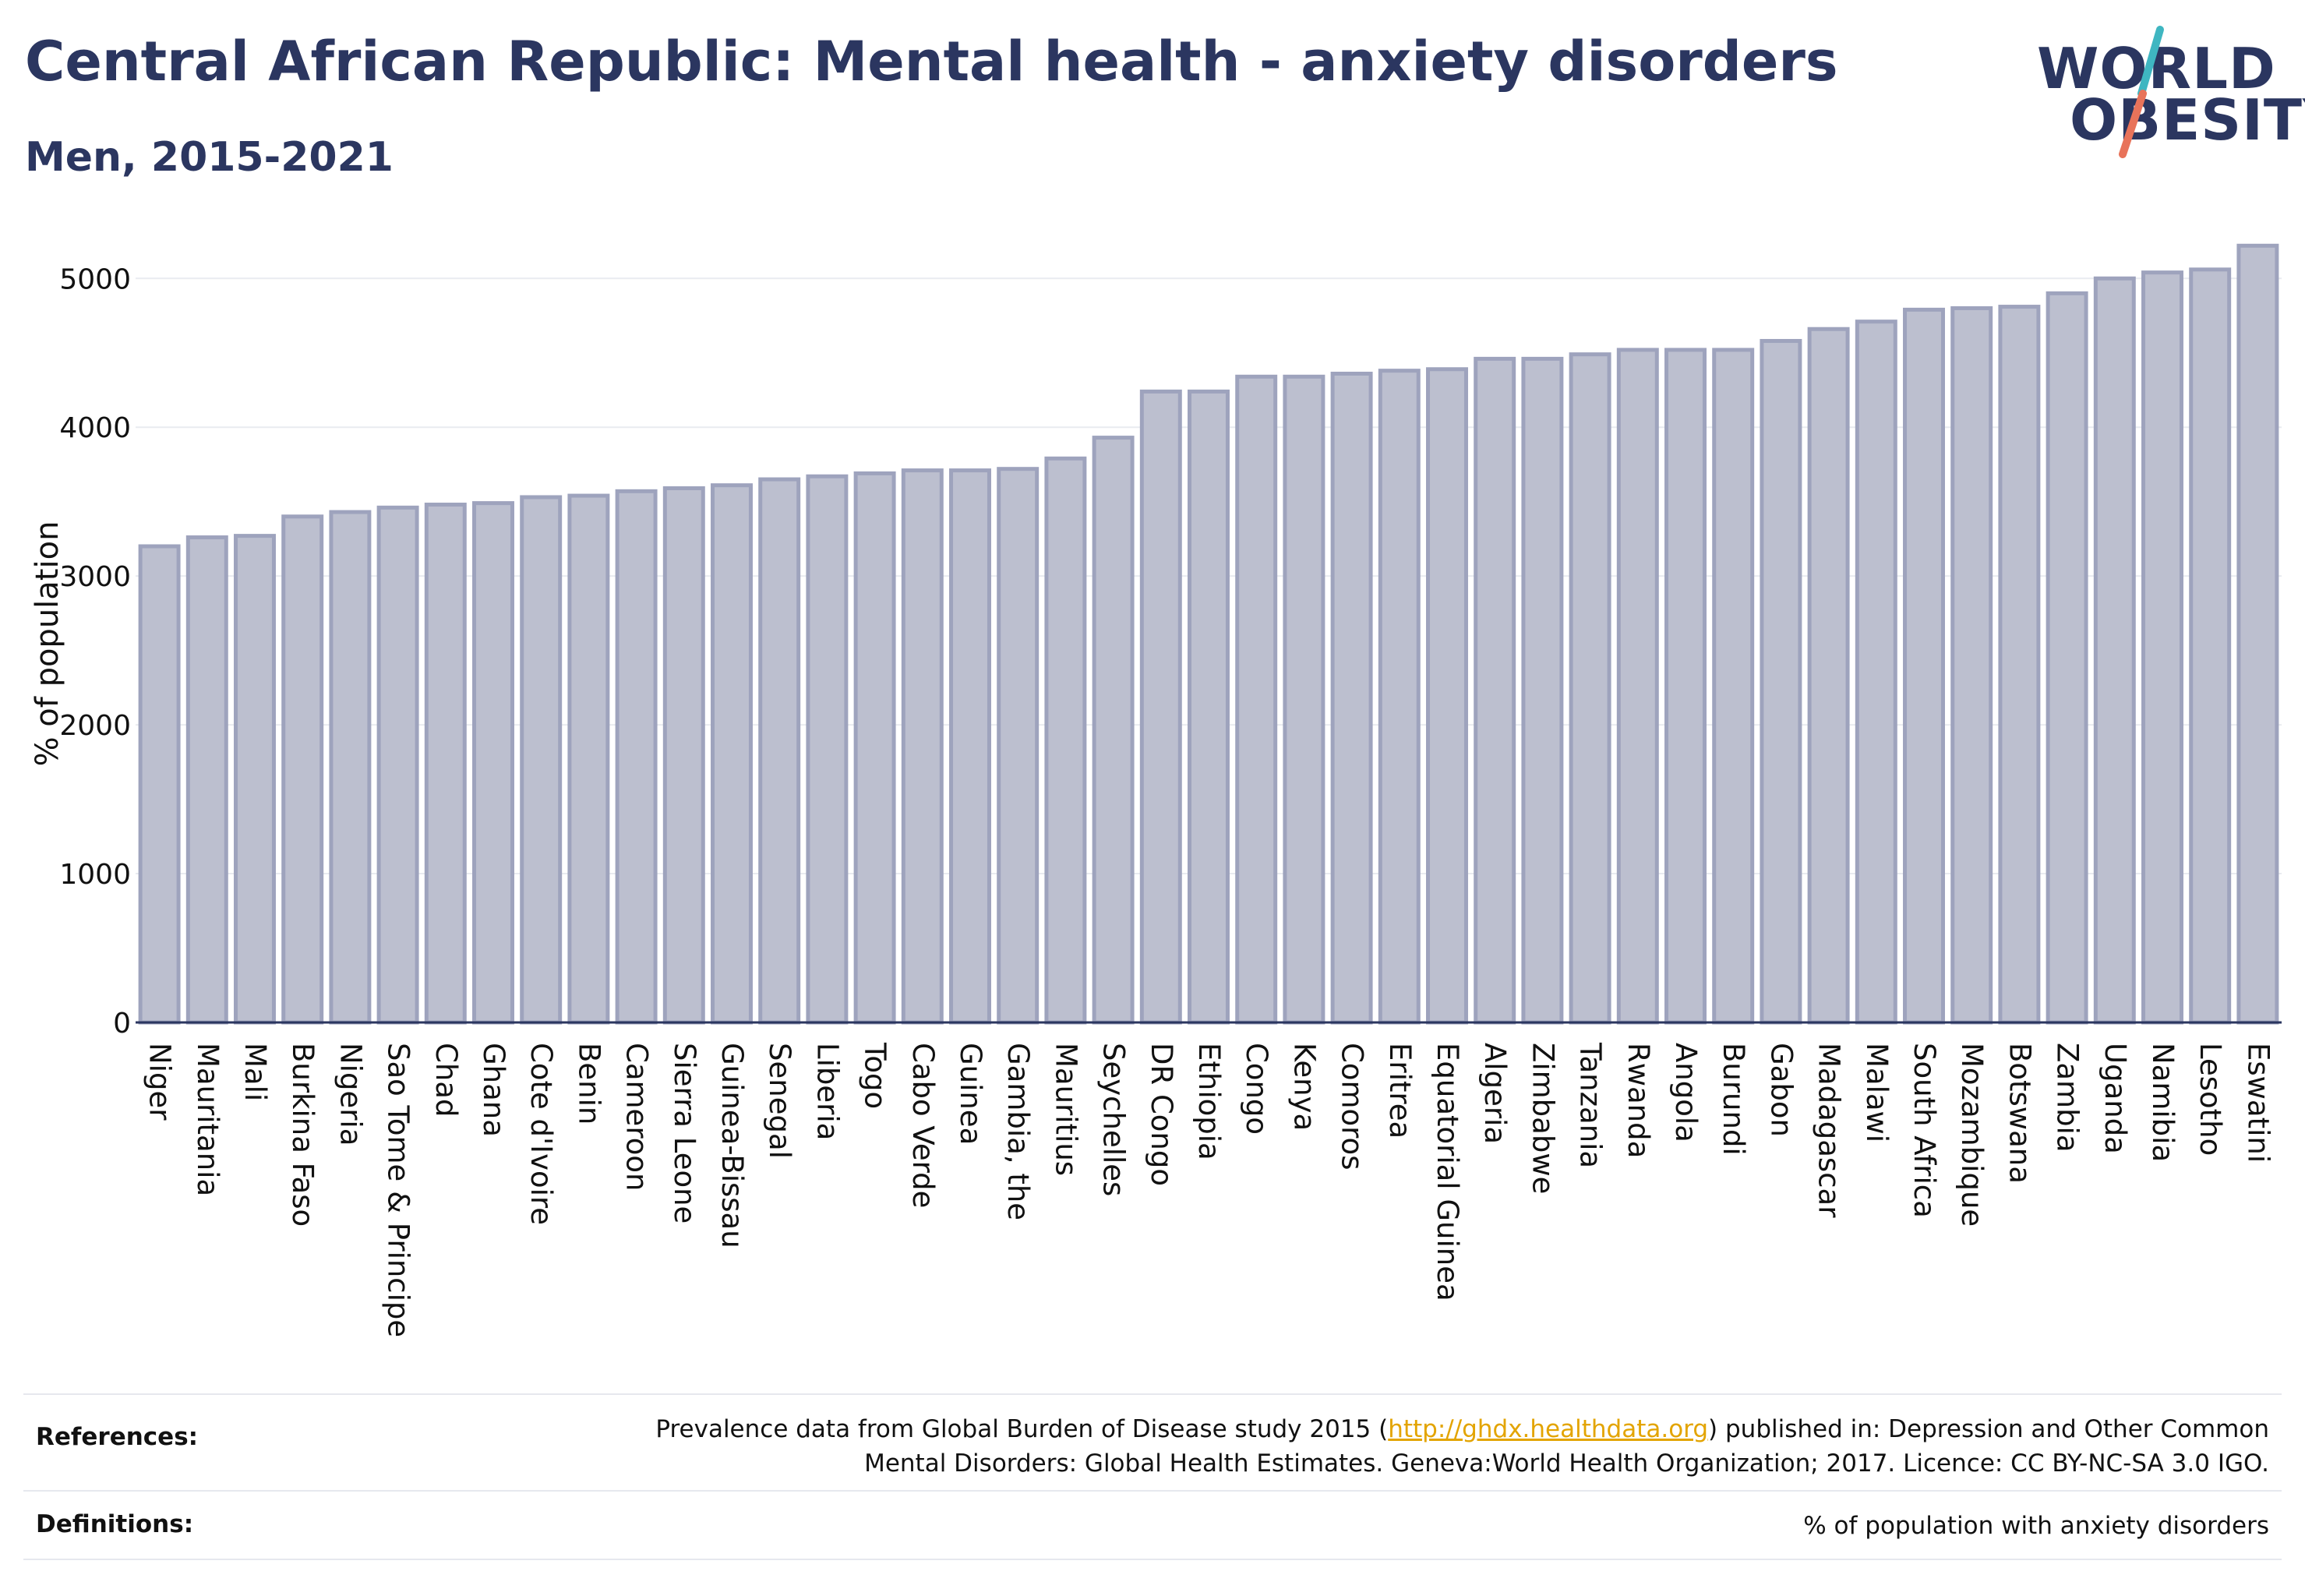  Describe the element at coordinates (1639, 1100) in the screenshot. I see `x-tick-label: Rwanda` at that location.